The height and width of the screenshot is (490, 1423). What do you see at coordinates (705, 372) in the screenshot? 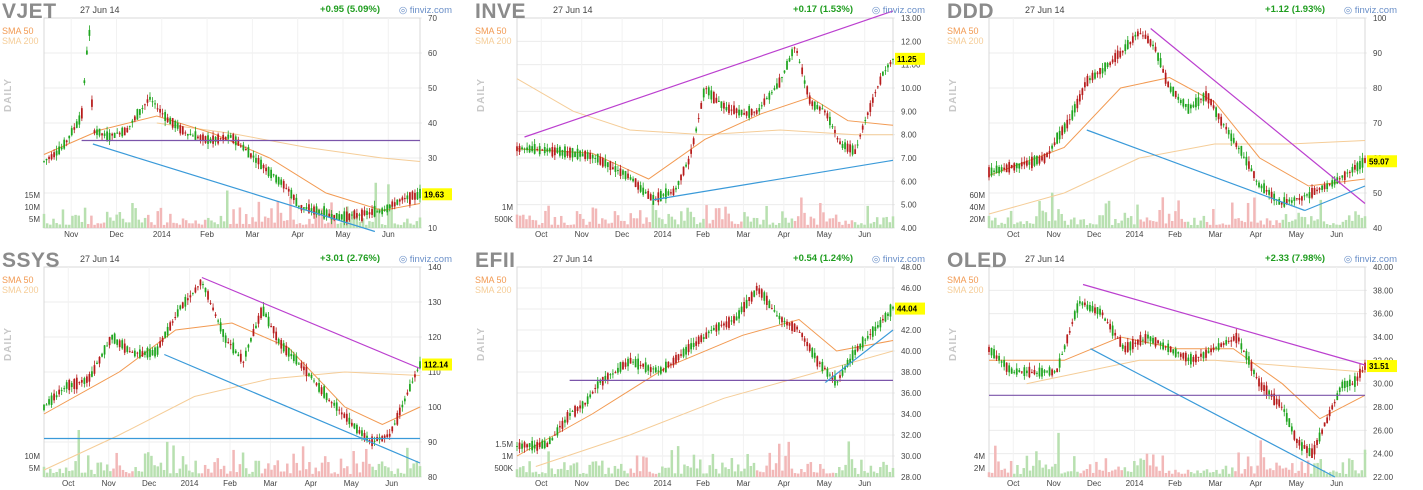
I see `plot-border` at bounding box center [705, 372].